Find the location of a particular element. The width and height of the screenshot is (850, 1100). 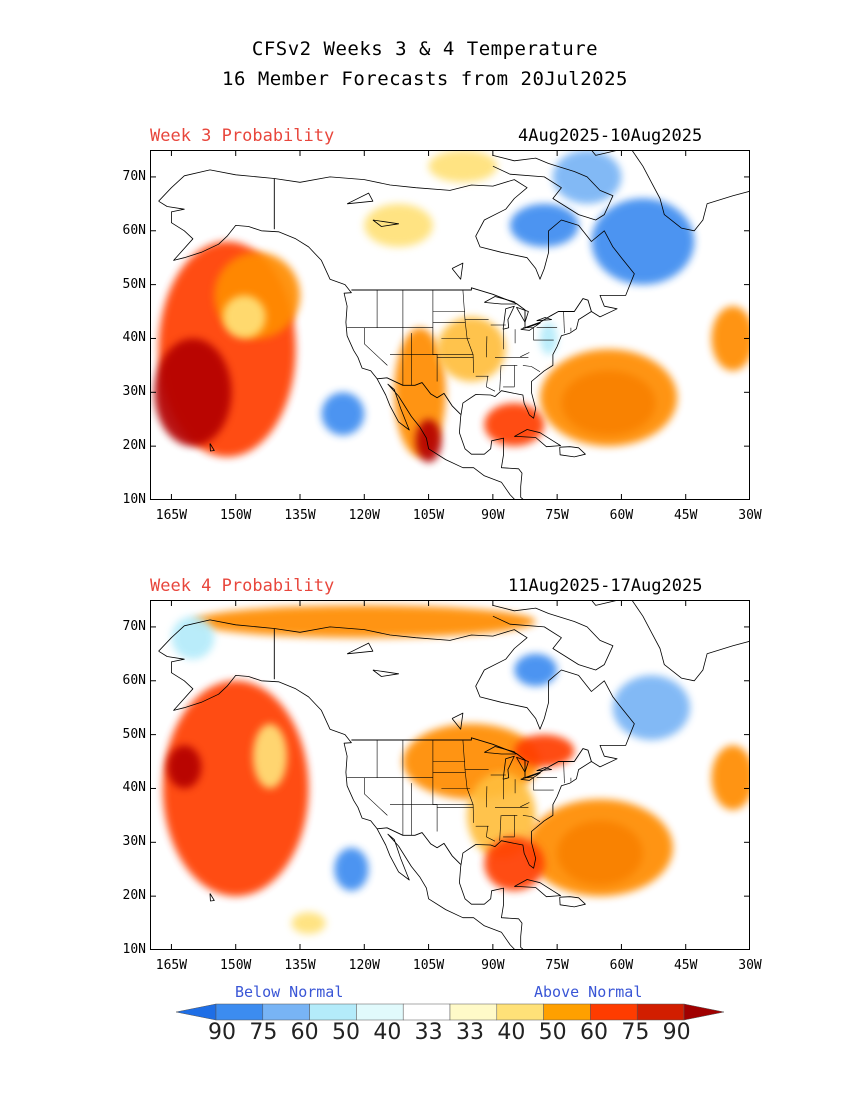

week4-dates: 11Aug2025-17Aug2025 is located at coordinates (605, 586).